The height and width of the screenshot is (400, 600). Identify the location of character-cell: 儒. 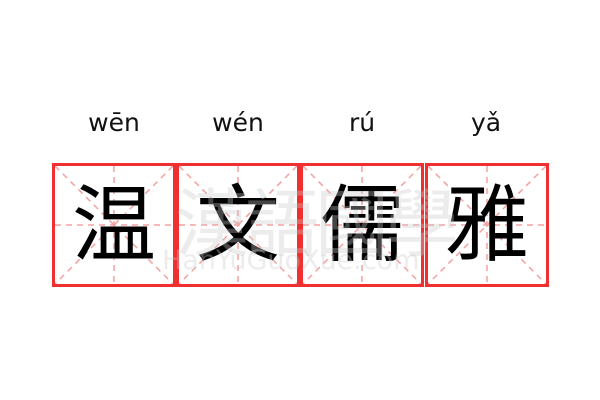
(362, 225).